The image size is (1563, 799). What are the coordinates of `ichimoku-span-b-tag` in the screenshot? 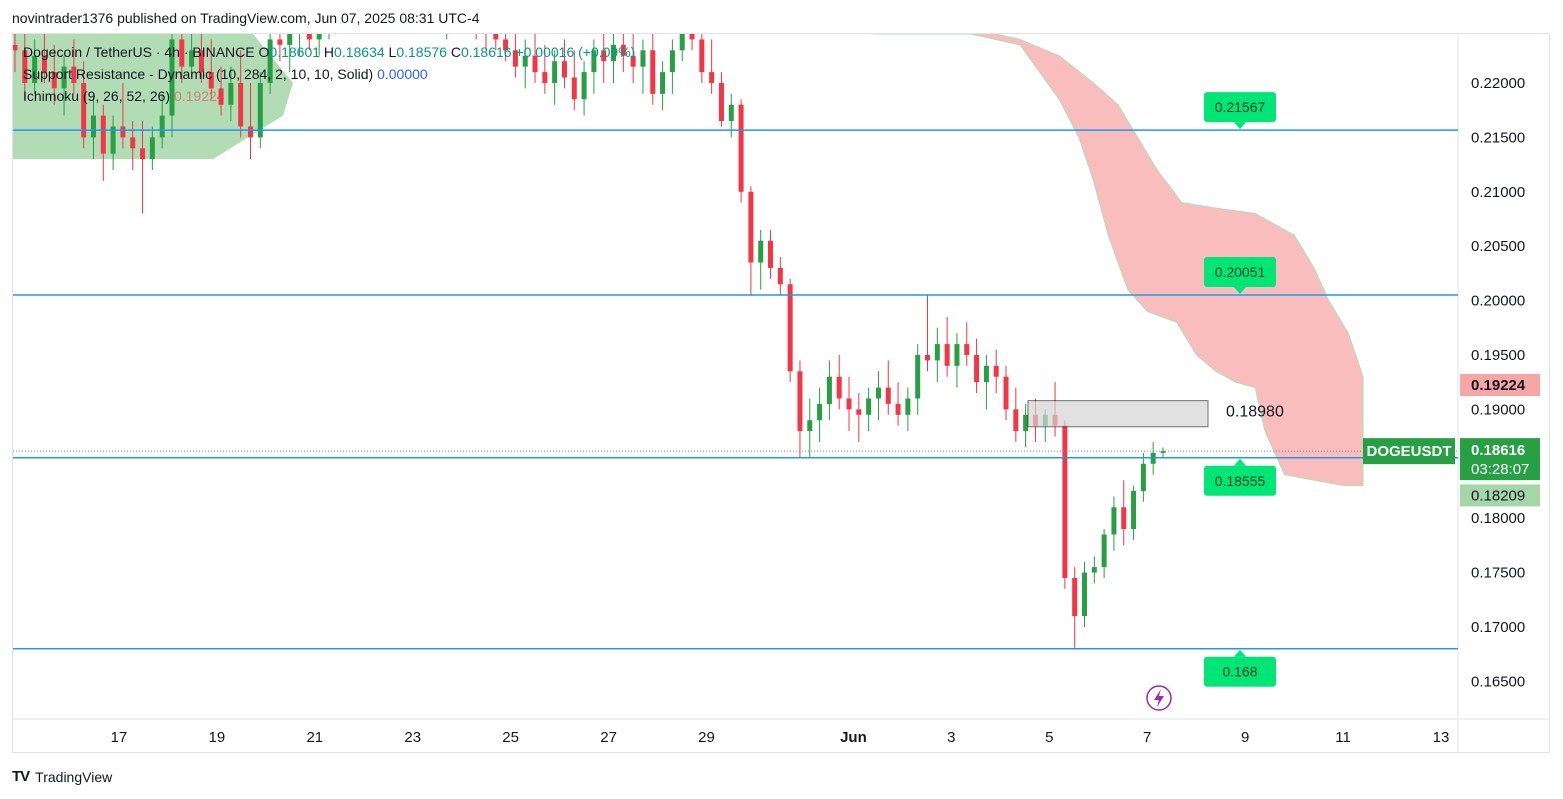 It's located at (1500, 495).